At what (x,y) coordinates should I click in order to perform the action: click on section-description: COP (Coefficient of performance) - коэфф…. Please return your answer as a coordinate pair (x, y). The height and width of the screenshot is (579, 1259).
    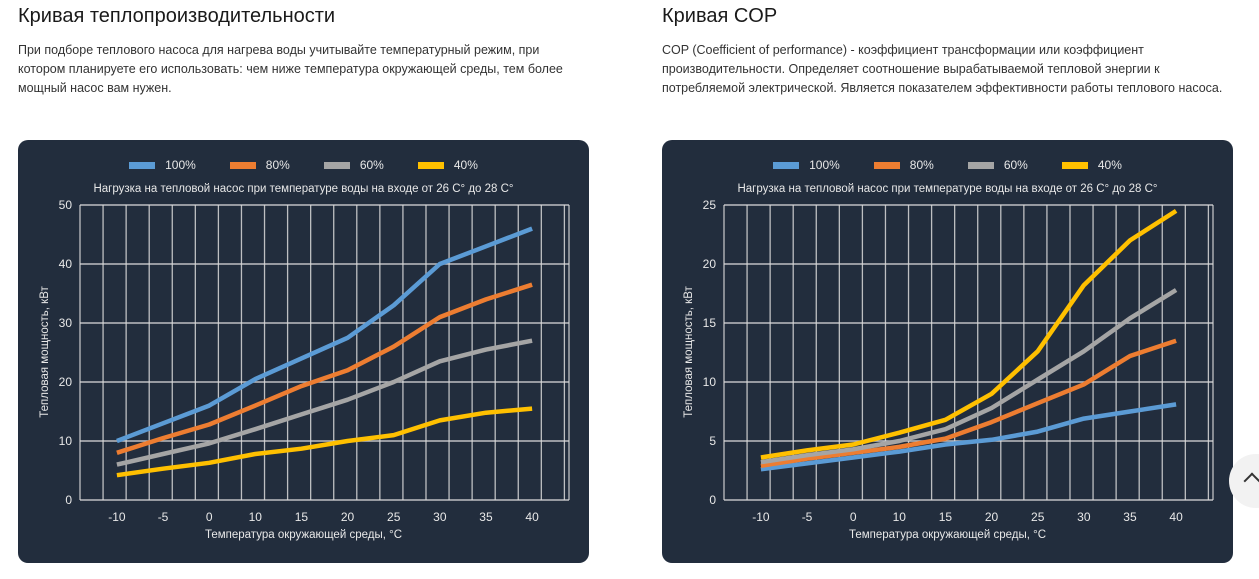
    Looking at the image, I should click on (942, 69).